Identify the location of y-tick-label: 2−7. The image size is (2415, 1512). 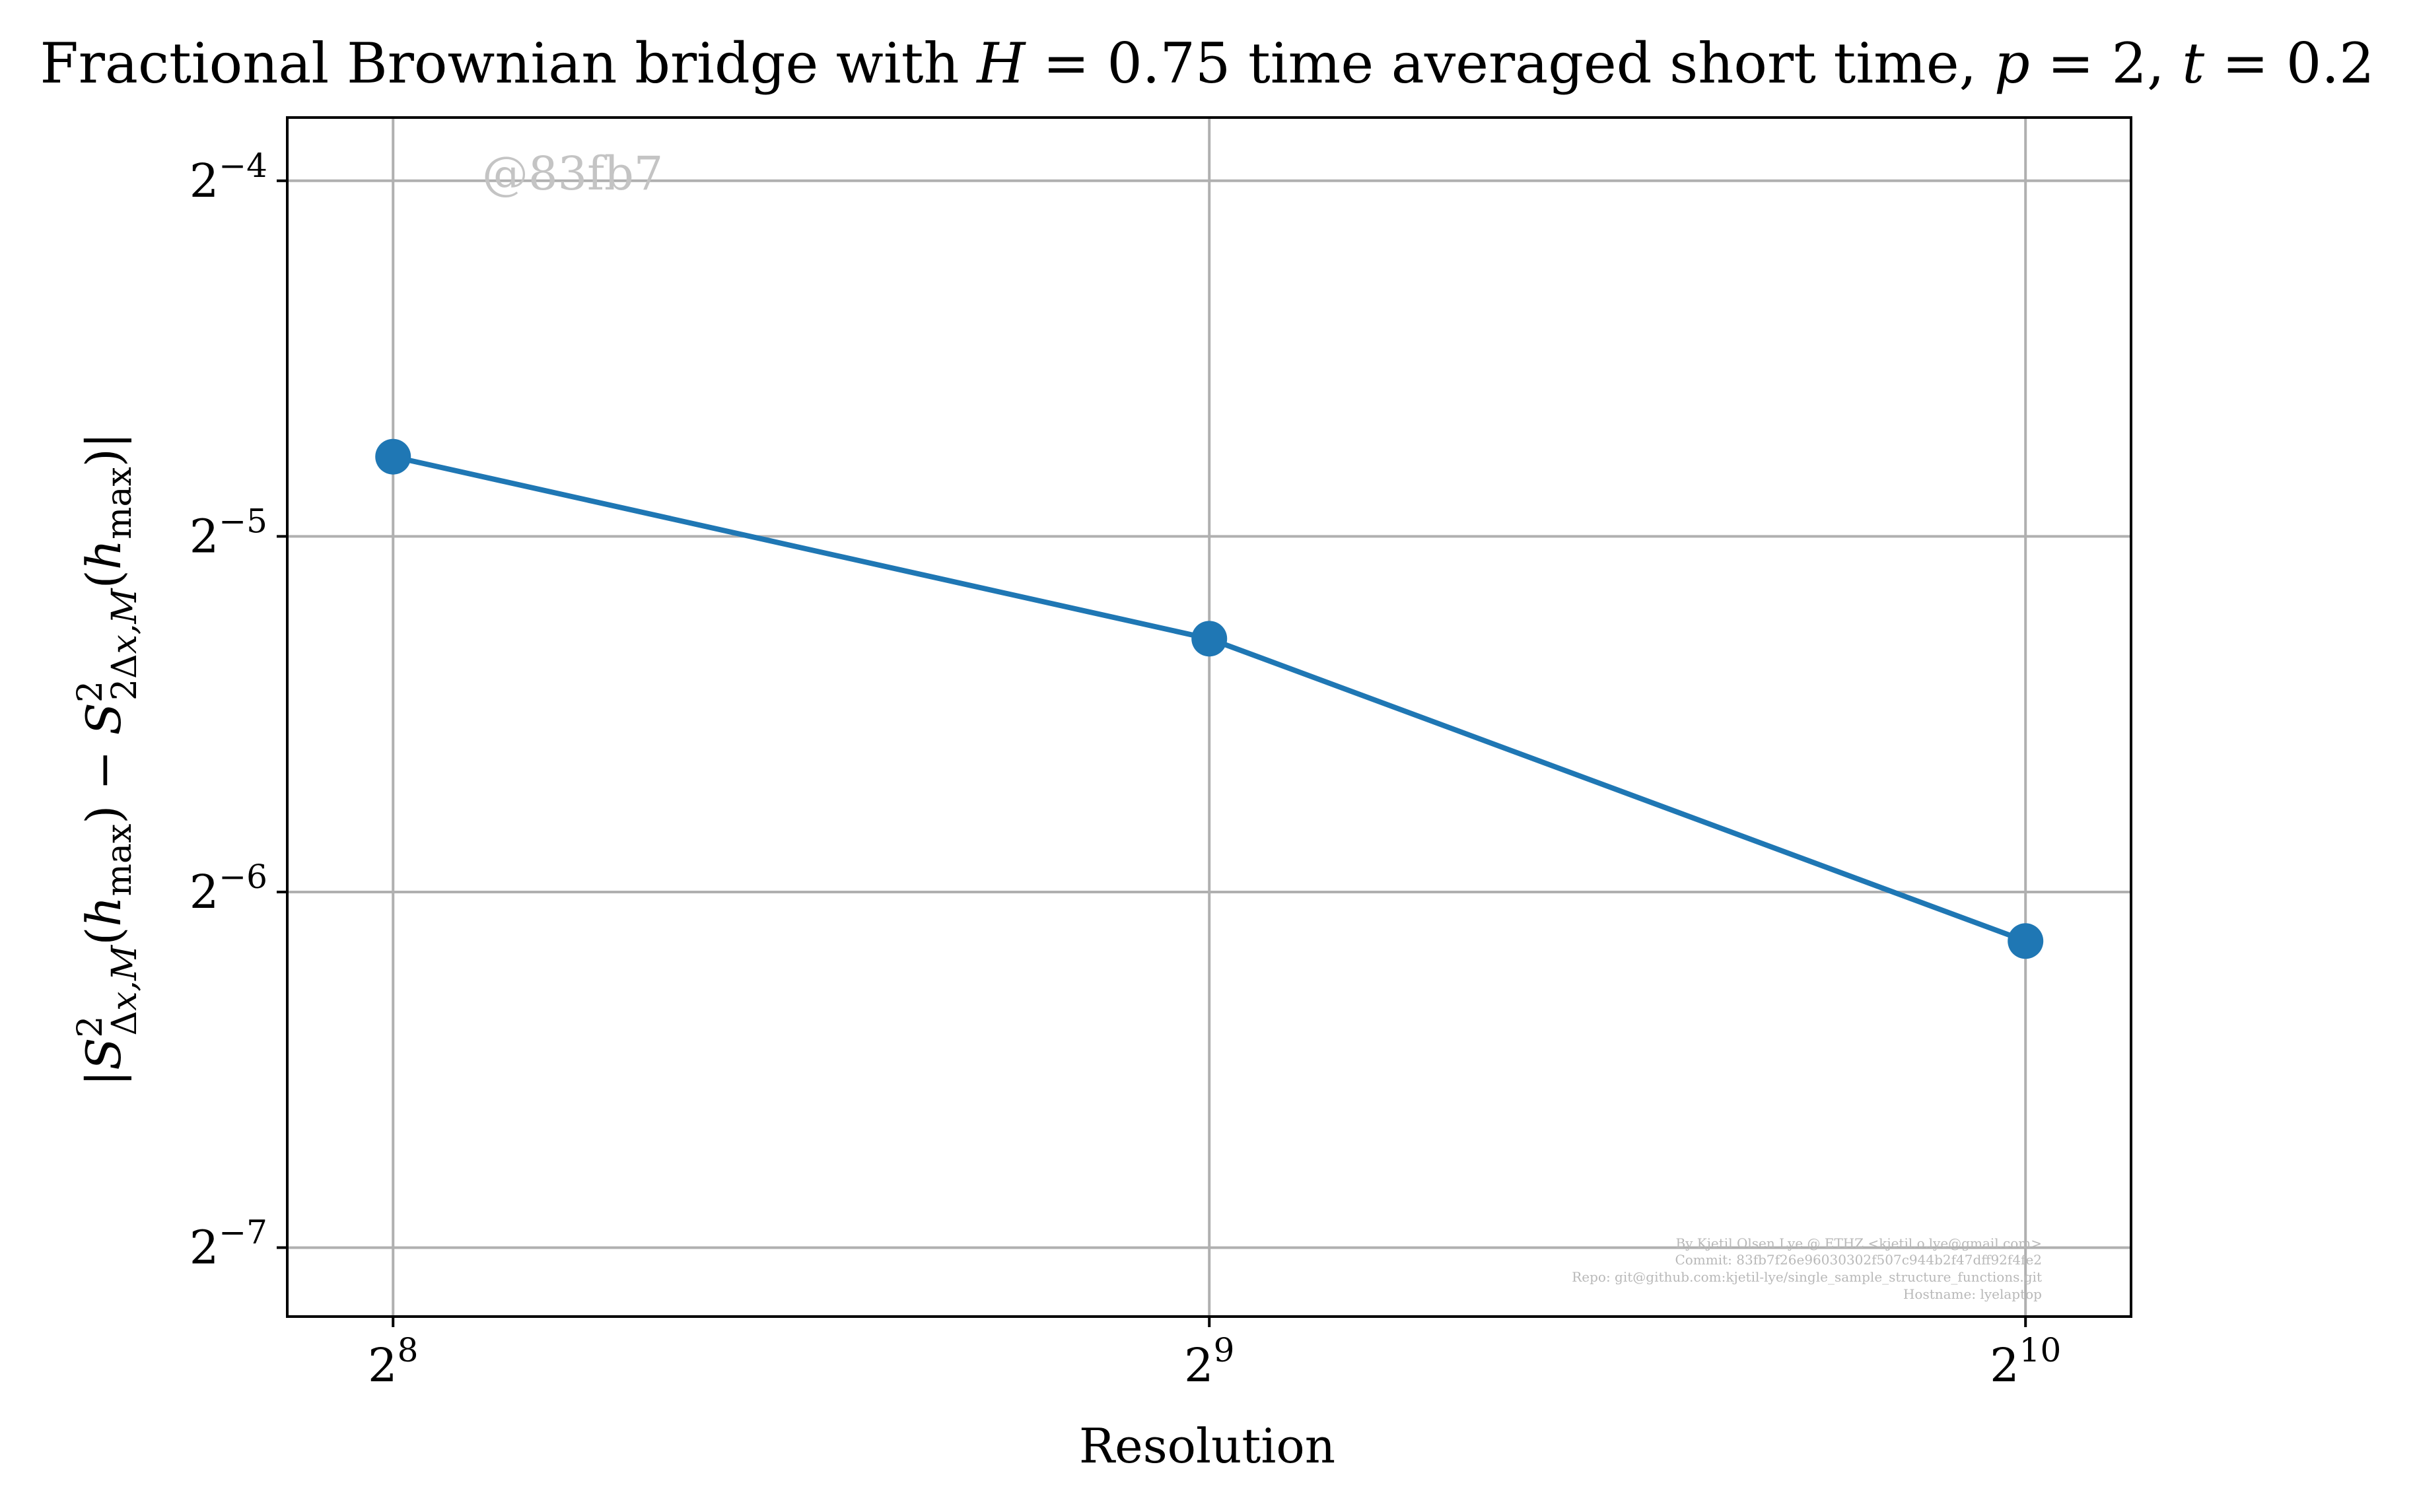
(228, 1244).